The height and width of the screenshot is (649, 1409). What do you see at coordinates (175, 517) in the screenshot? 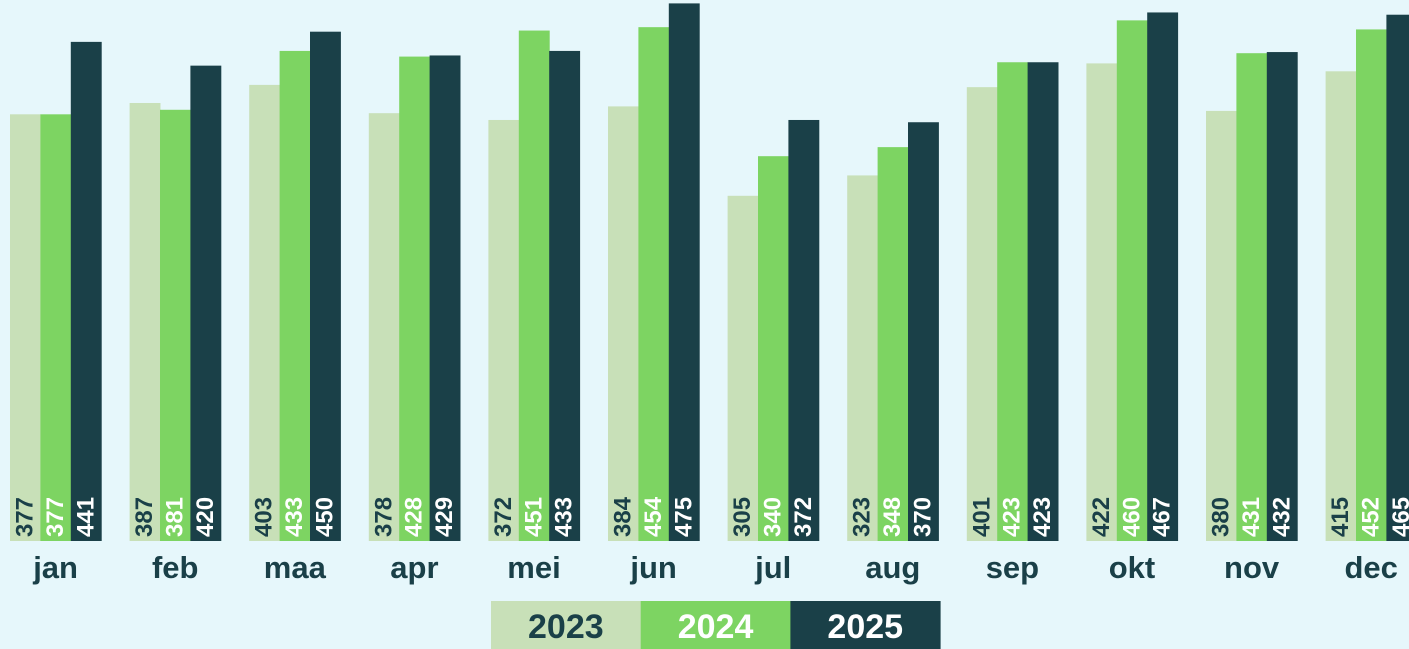
I see `value-label: 381` at bounding box center [175, 517].